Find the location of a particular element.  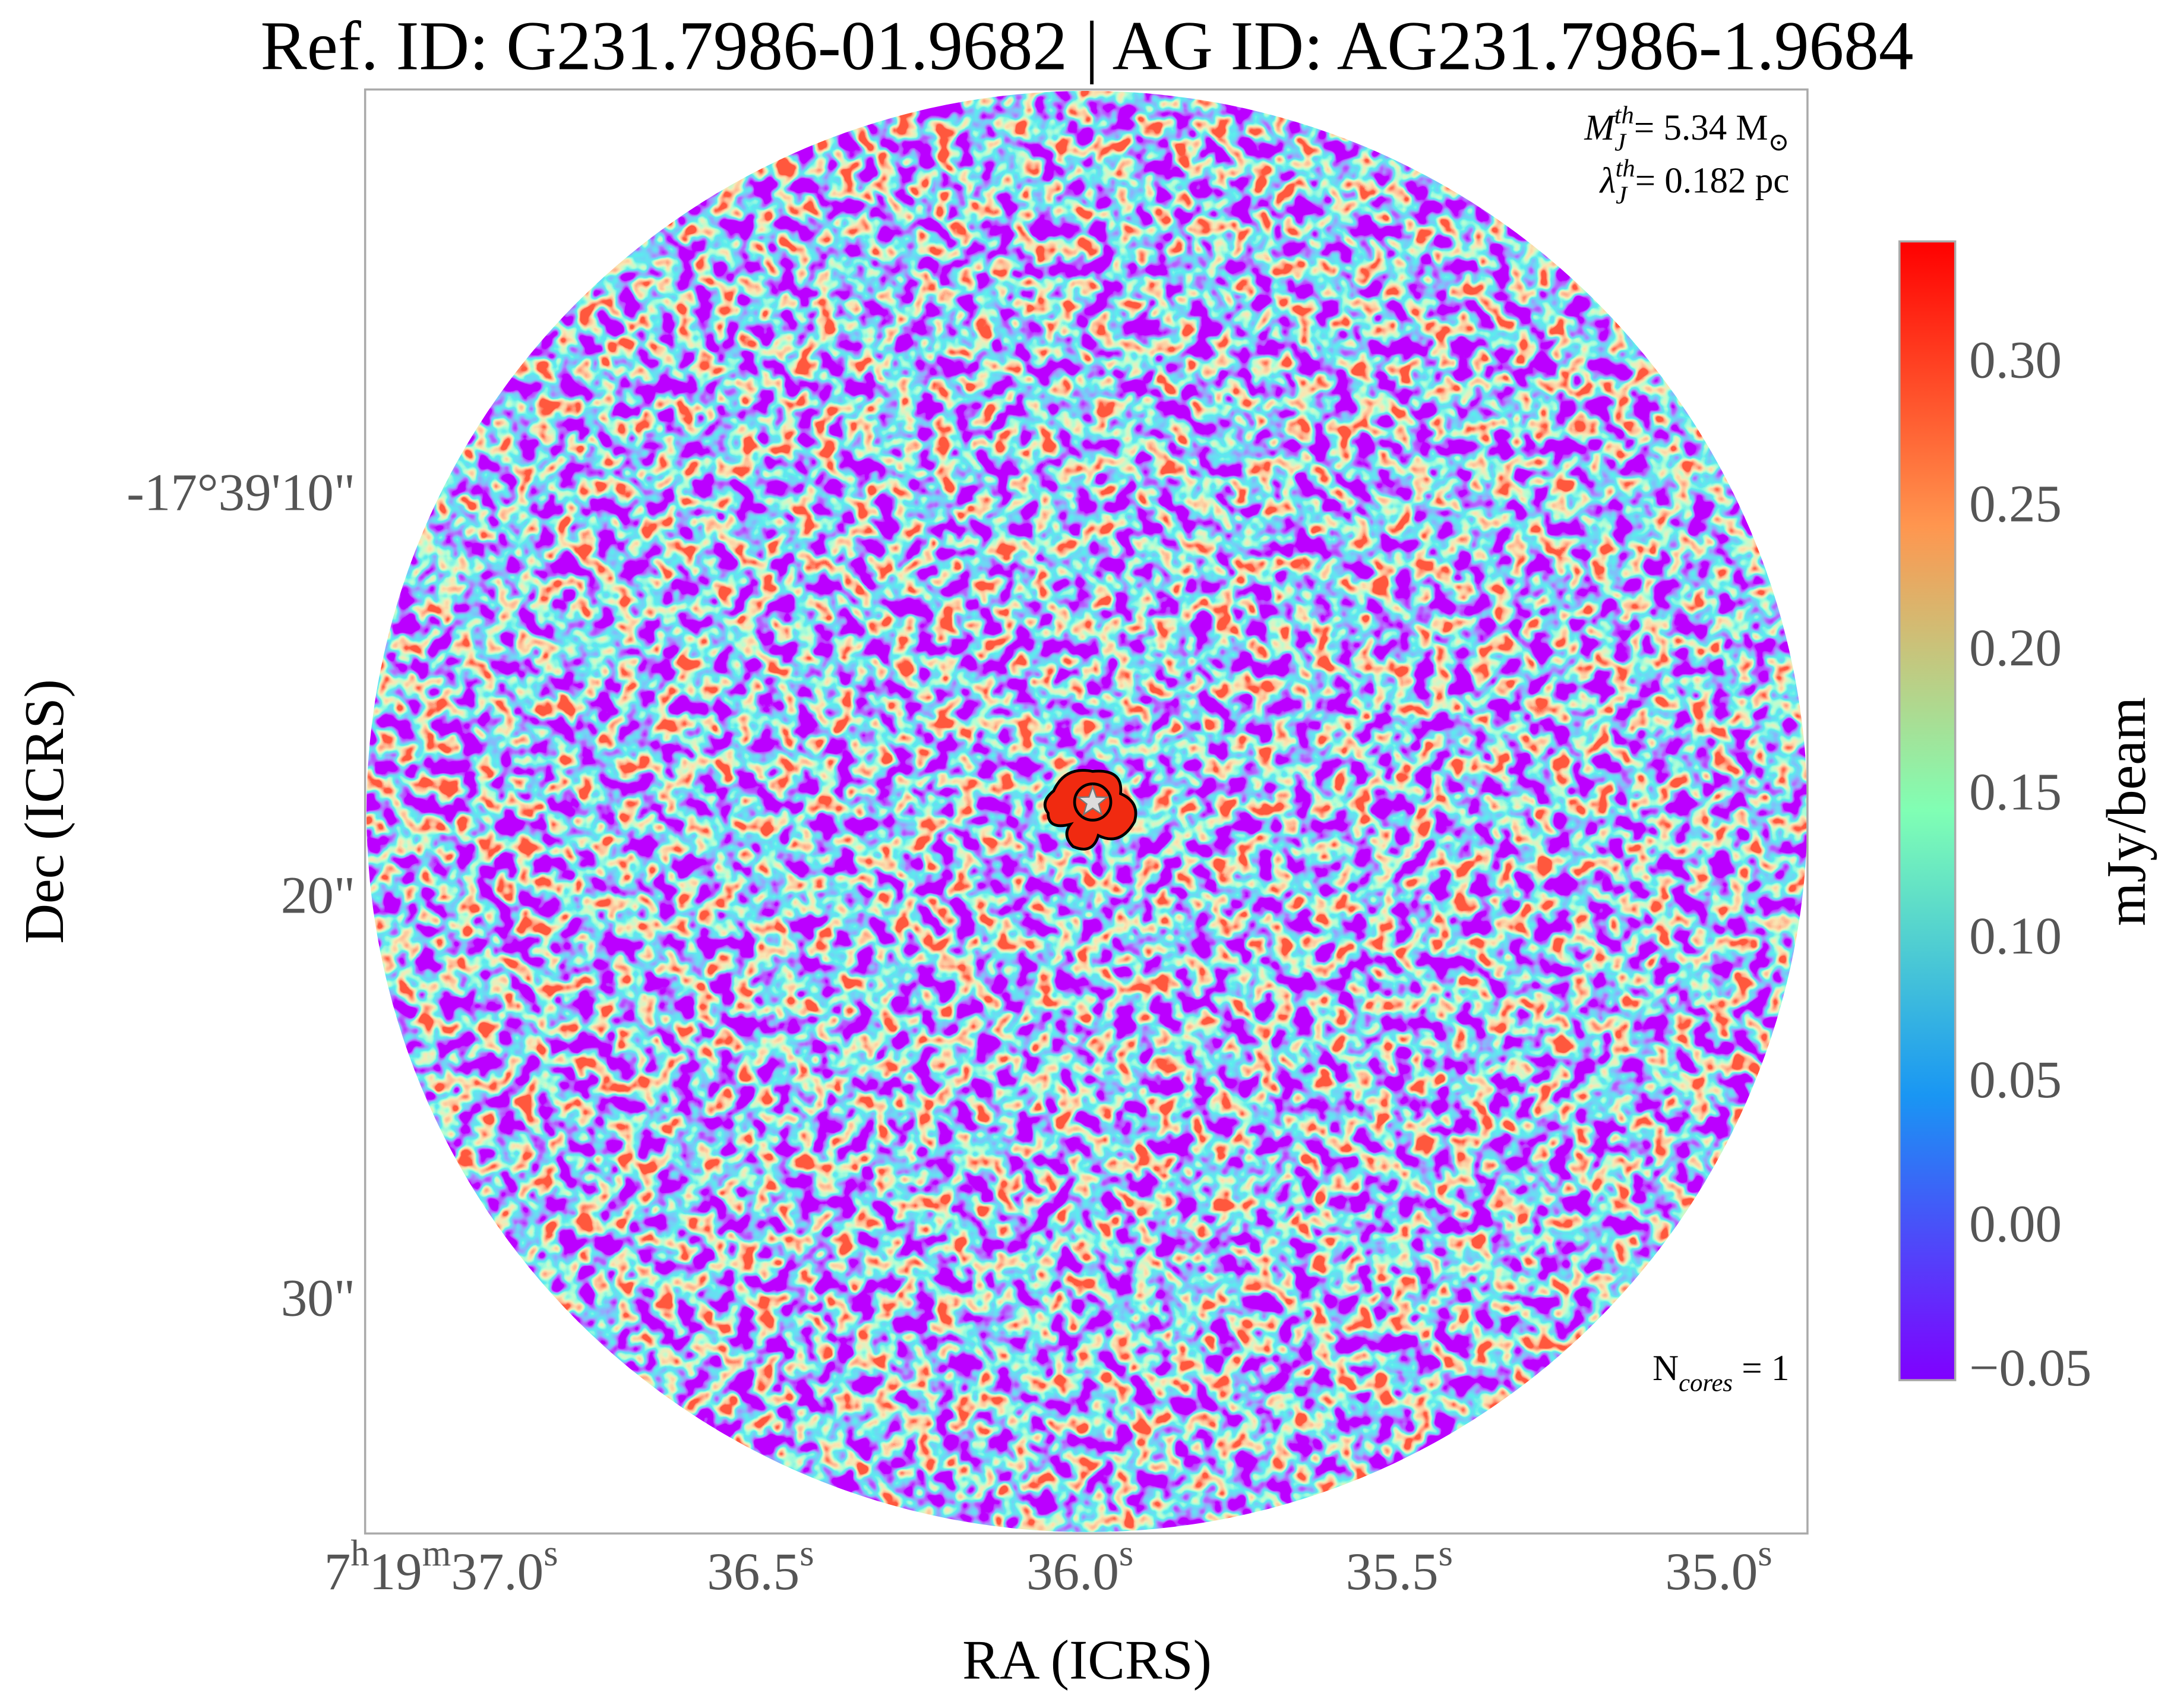

annotation: Ncores = 1 is located at coordinates (1721, 1373).